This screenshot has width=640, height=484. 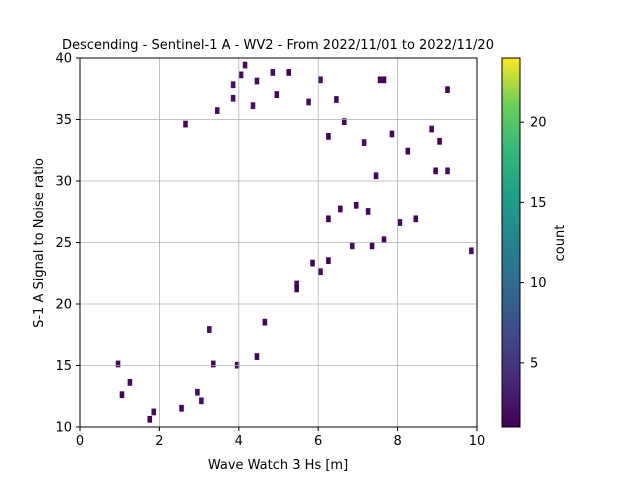 What do you see at coordinates (397, 441) in the screenshot?
I see `x-tick-label: 8` at bounding box center [397, 441].